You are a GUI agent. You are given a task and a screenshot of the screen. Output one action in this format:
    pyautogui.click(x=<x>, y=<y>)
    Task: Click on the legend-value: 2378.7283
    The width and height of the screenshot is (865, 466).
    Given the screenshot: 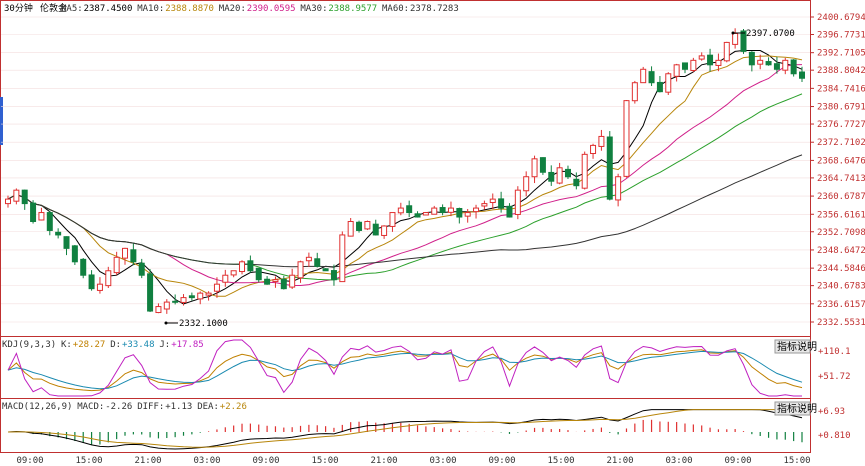 What is the action you would take?
    pyautogui.click(x=434, y=9)
    